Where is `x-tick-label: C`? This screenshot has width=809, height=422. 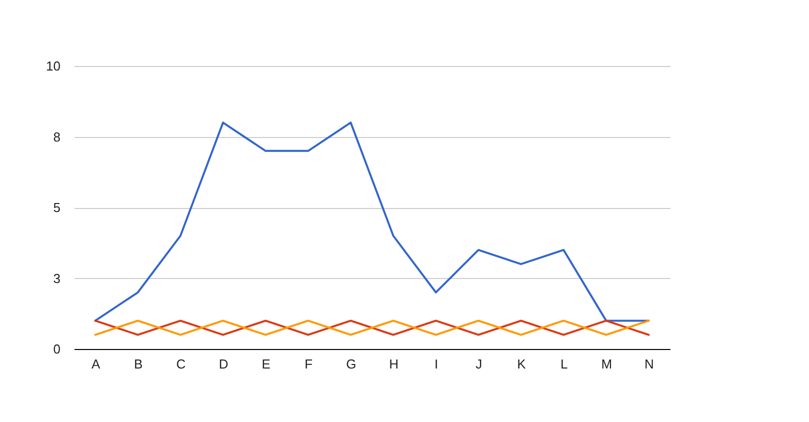
x-tick-label: C is located at coordinates (181, 364).